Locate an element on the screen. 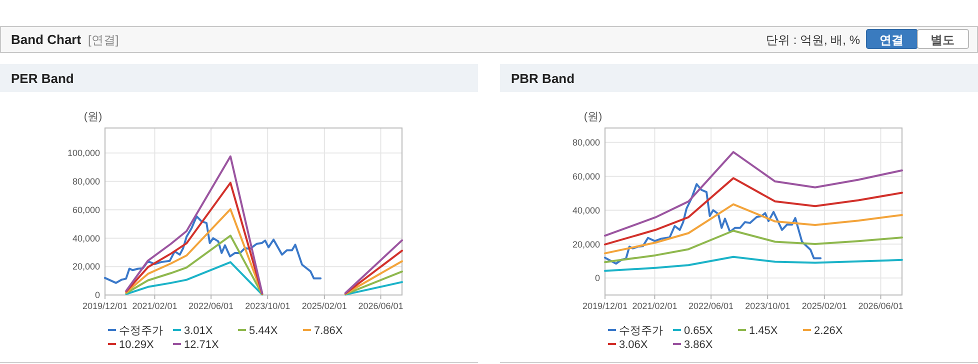 This screenshot has height=364, width=978. text: Band Chart is located at coordinates (46, 39).